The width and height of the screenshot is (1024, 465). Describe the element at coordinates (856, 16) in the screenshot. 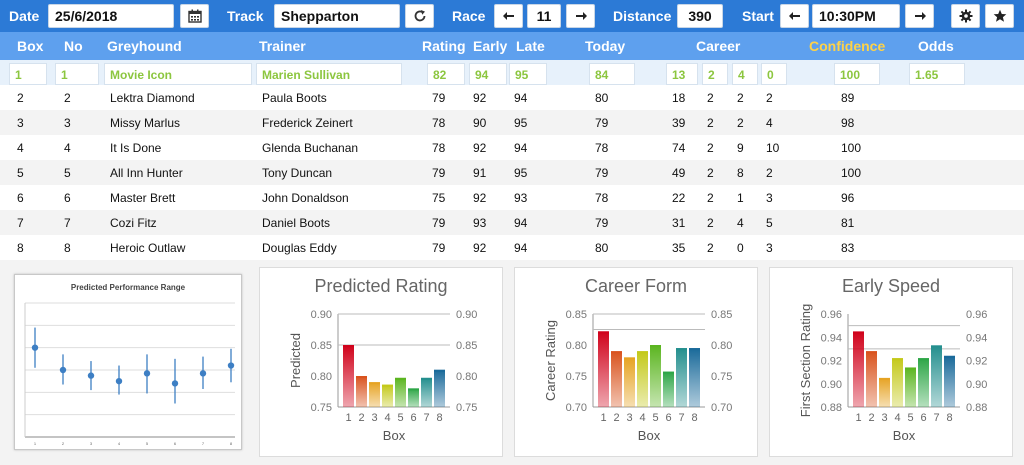

I see `start-time-field: 10:30PM` at that location.